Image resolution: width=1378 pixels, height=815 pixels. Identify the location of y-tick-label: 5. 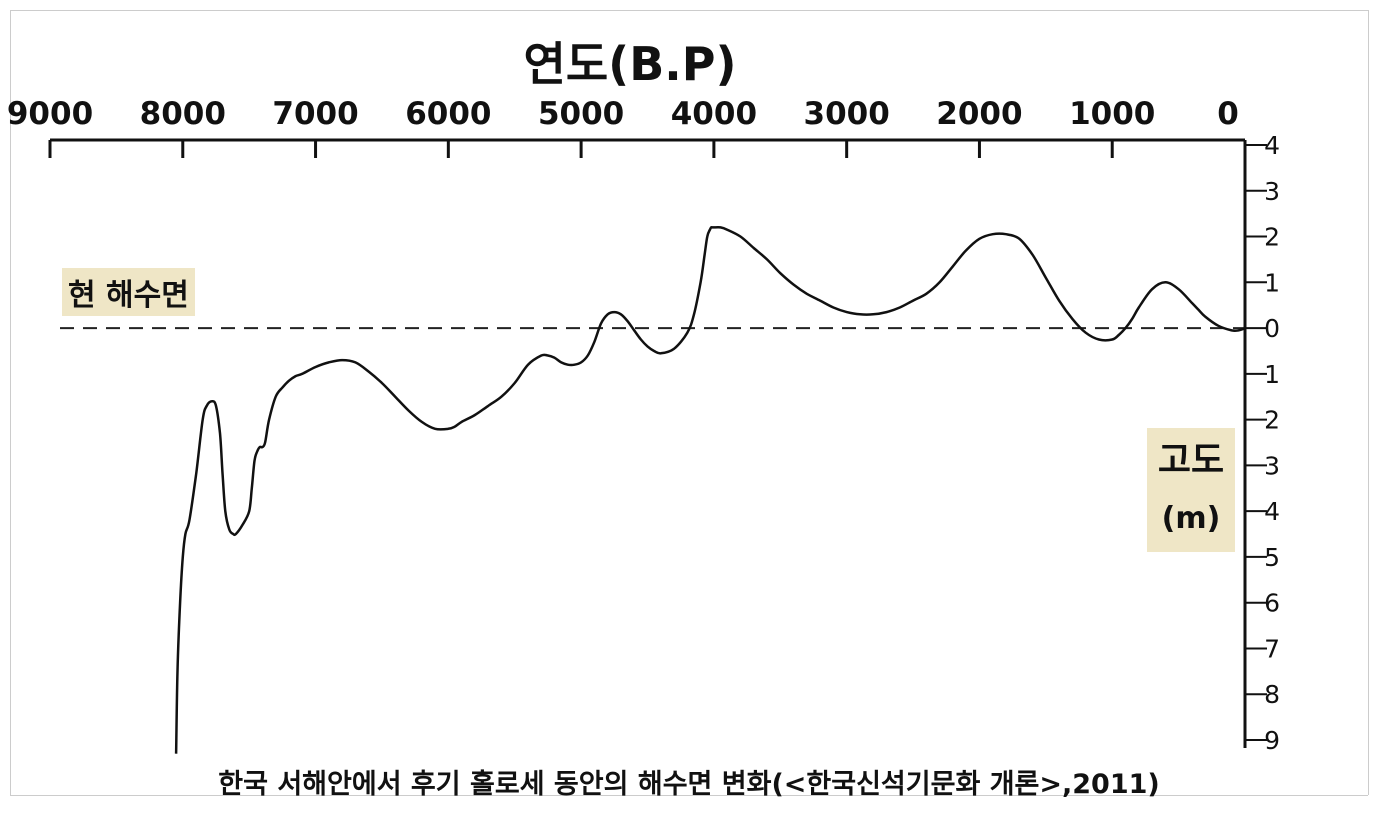
(1272, 557).